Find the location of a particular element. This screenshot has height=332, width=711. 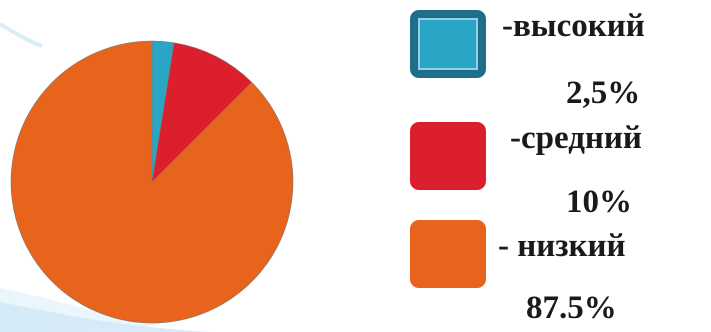

legend-swatch-mid is located at coordinates (448, 156).